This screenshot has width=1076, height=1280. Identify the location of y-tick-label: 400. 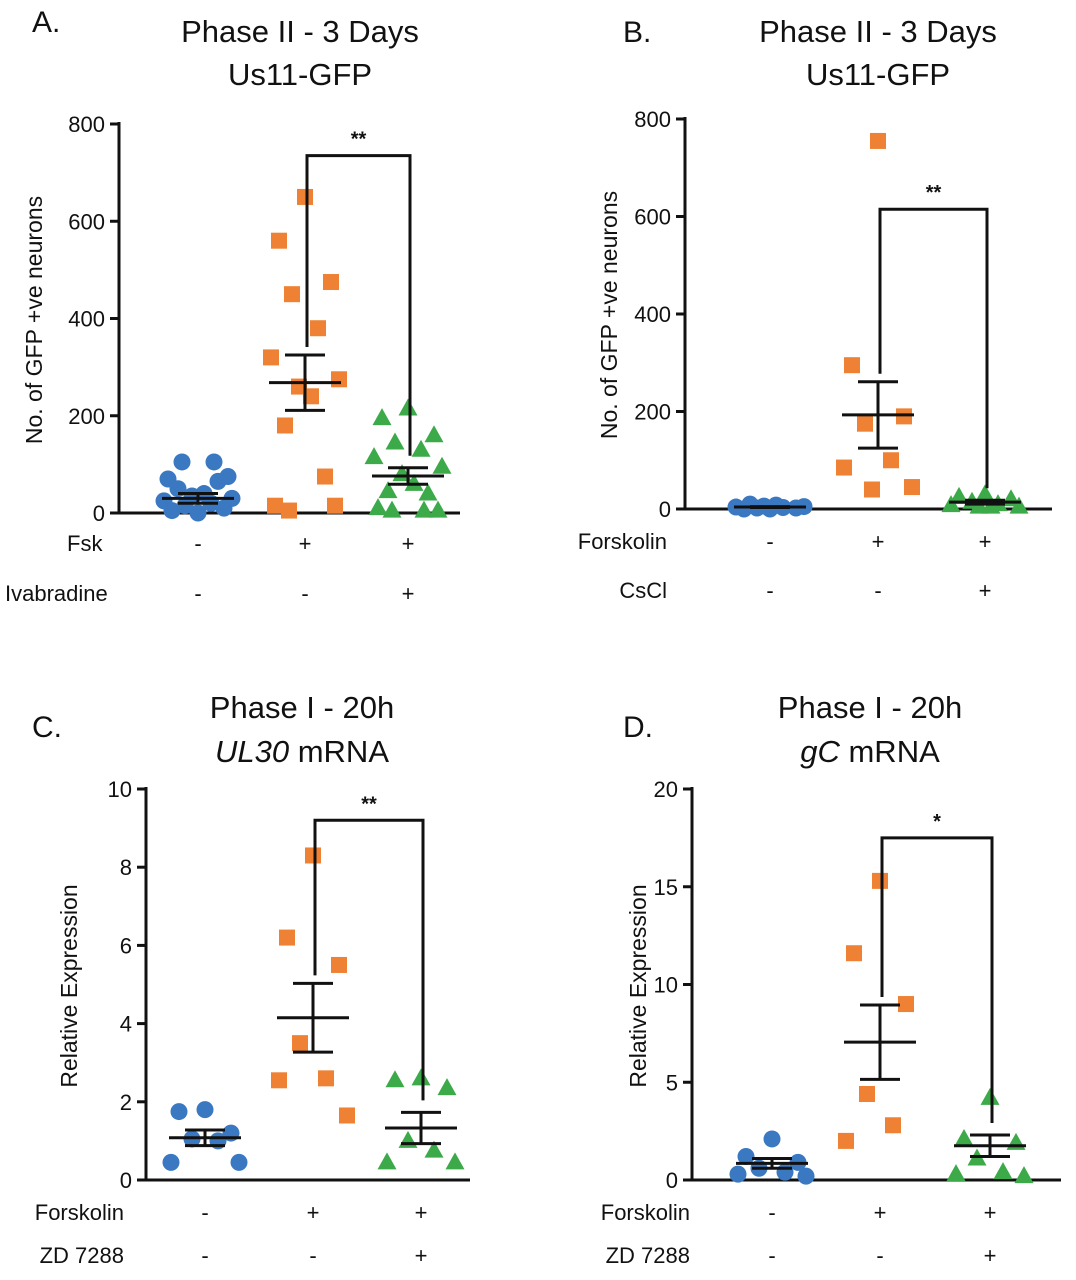
(86, 319).